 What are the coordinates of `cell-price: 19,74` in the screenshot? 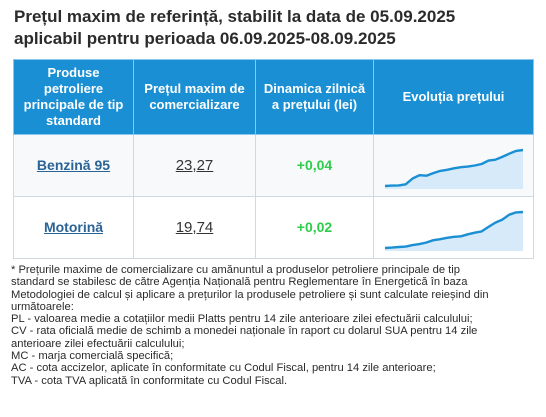 It's located at (194, 227).